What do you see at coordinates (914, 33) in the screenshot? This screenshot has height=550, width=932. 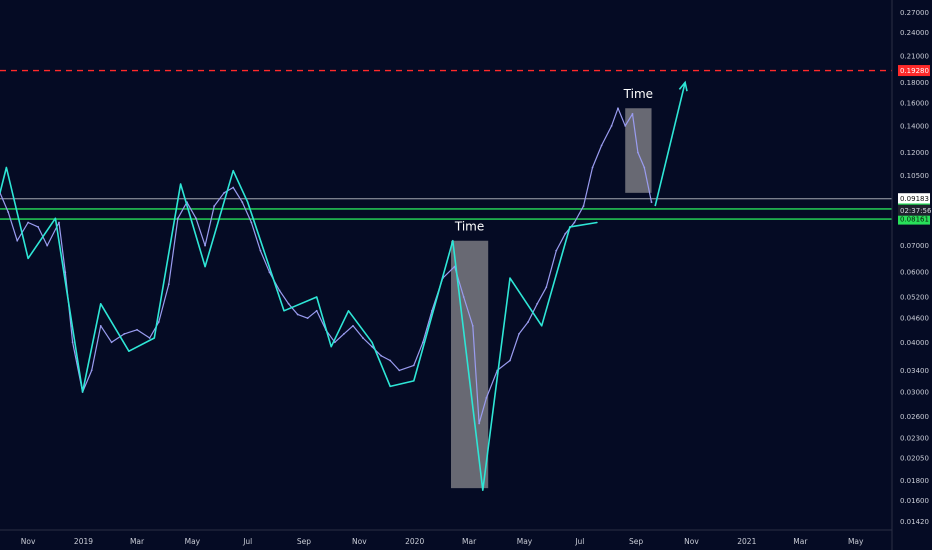 I see `y-tick-label: 0.24000` at bounding box center [914, 33].